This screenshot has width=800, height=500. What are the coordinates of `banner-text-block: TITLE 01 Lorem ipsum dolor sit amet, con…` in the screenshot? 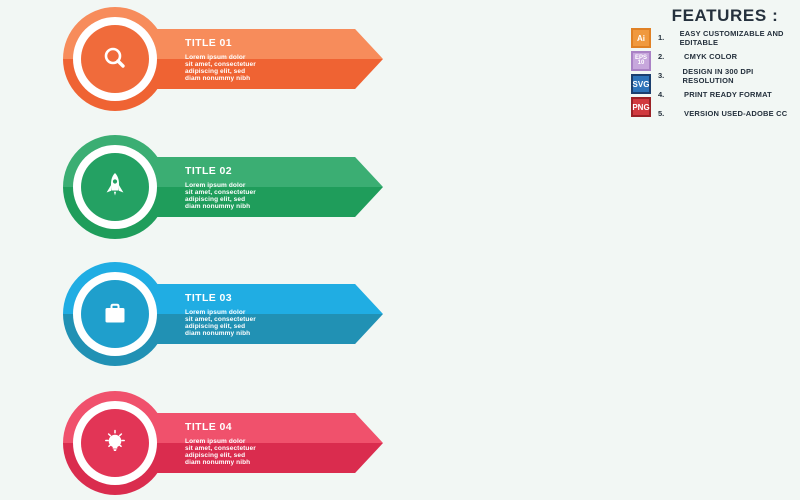 It's located at (220, 59).